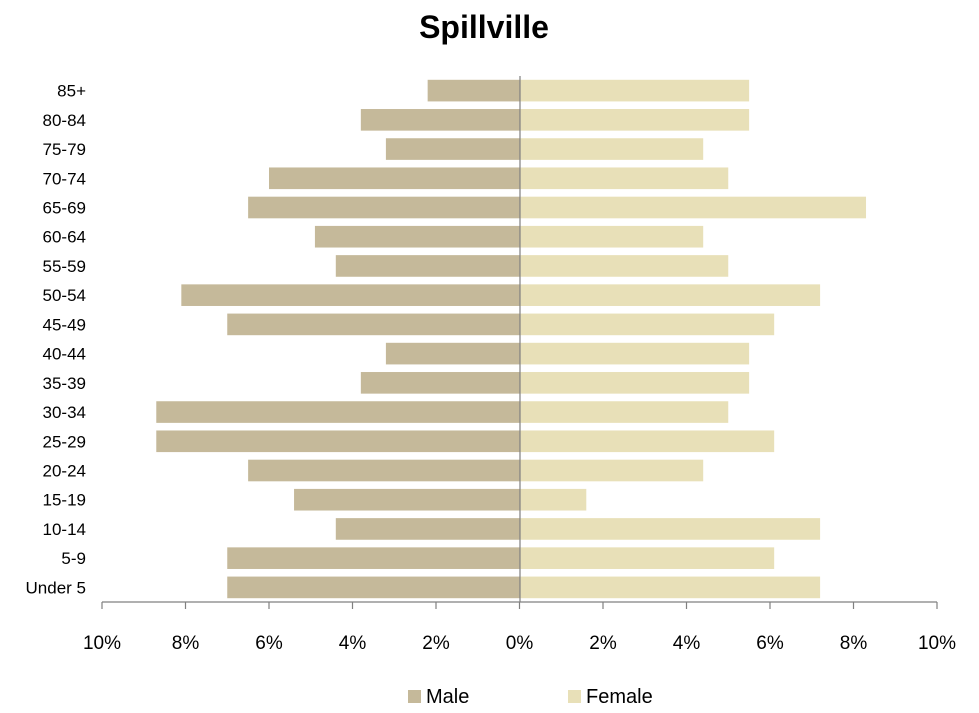 The height and width of the screenshot is (713, 979). Describe the element at coordinates (64, 383) in the screenshot. I see `category-label: 35-39` at that location.